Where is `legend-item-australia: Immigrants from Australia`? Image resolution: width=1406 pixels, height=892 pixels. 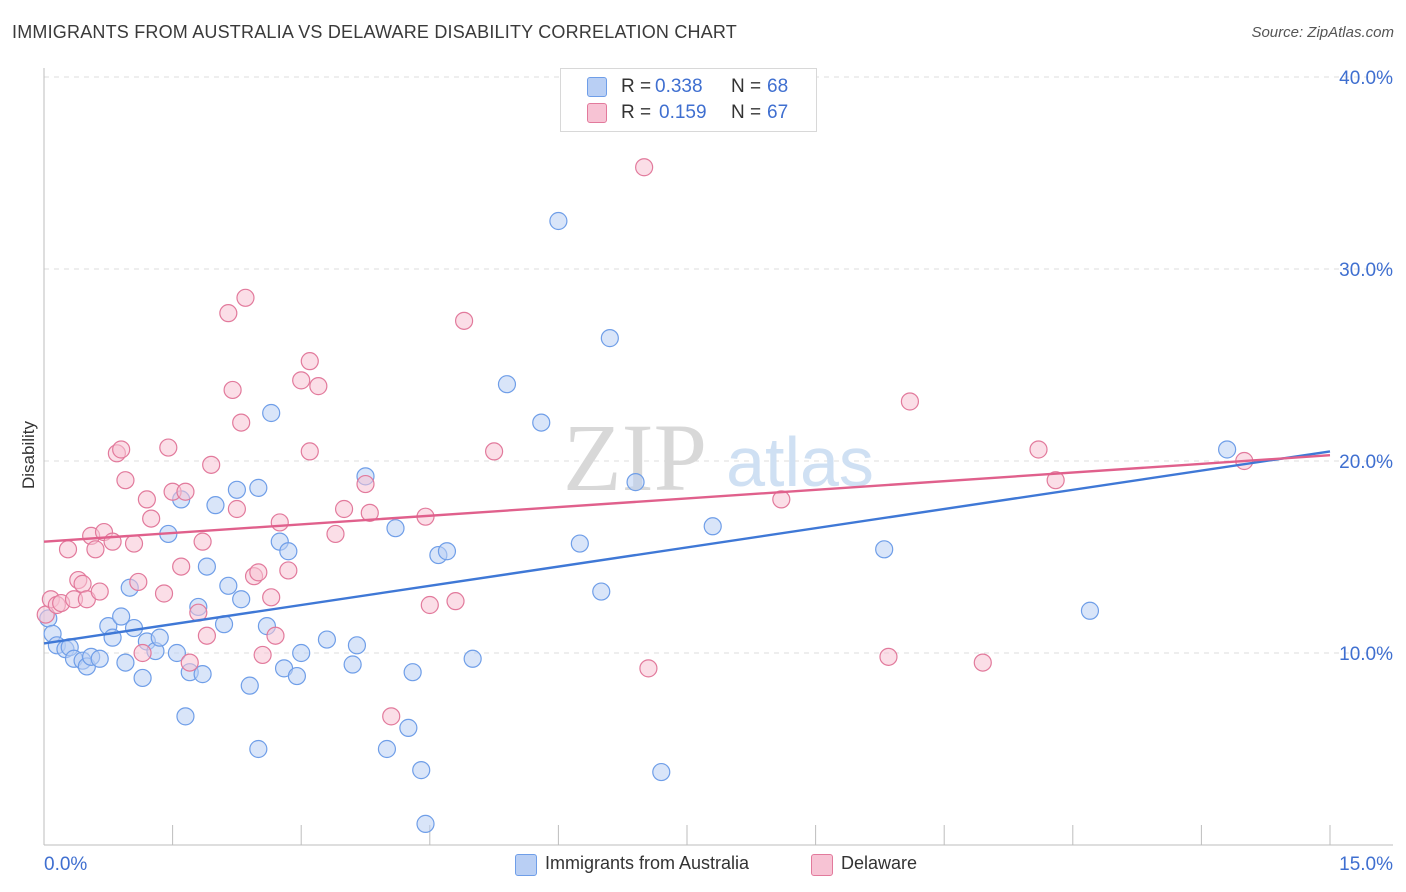 legend-item-australia: Immigrants from Australia is located at coordinates (650, 864).